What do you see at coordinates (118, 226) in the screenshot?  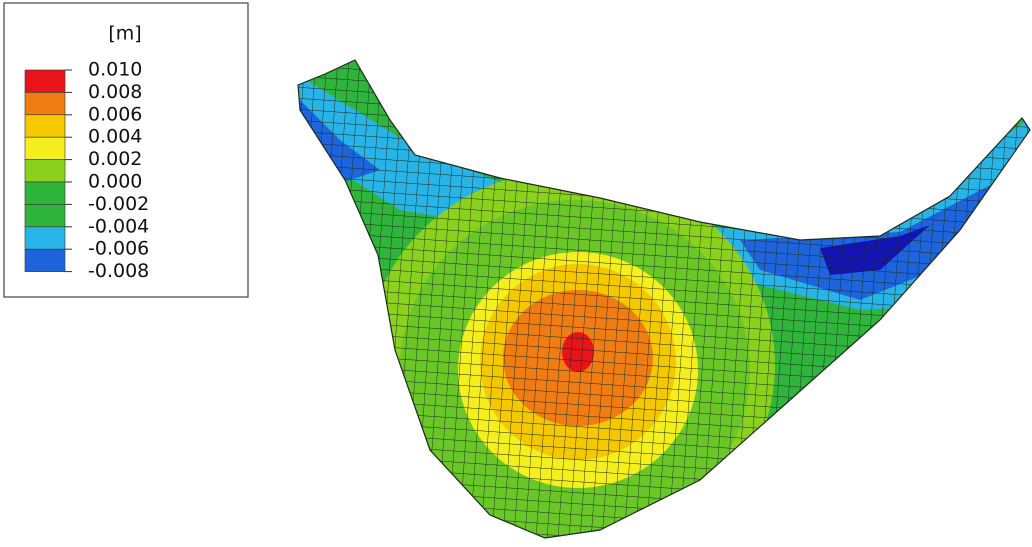 I see `legend-label: -0.004` at bounding box center [118, 226].